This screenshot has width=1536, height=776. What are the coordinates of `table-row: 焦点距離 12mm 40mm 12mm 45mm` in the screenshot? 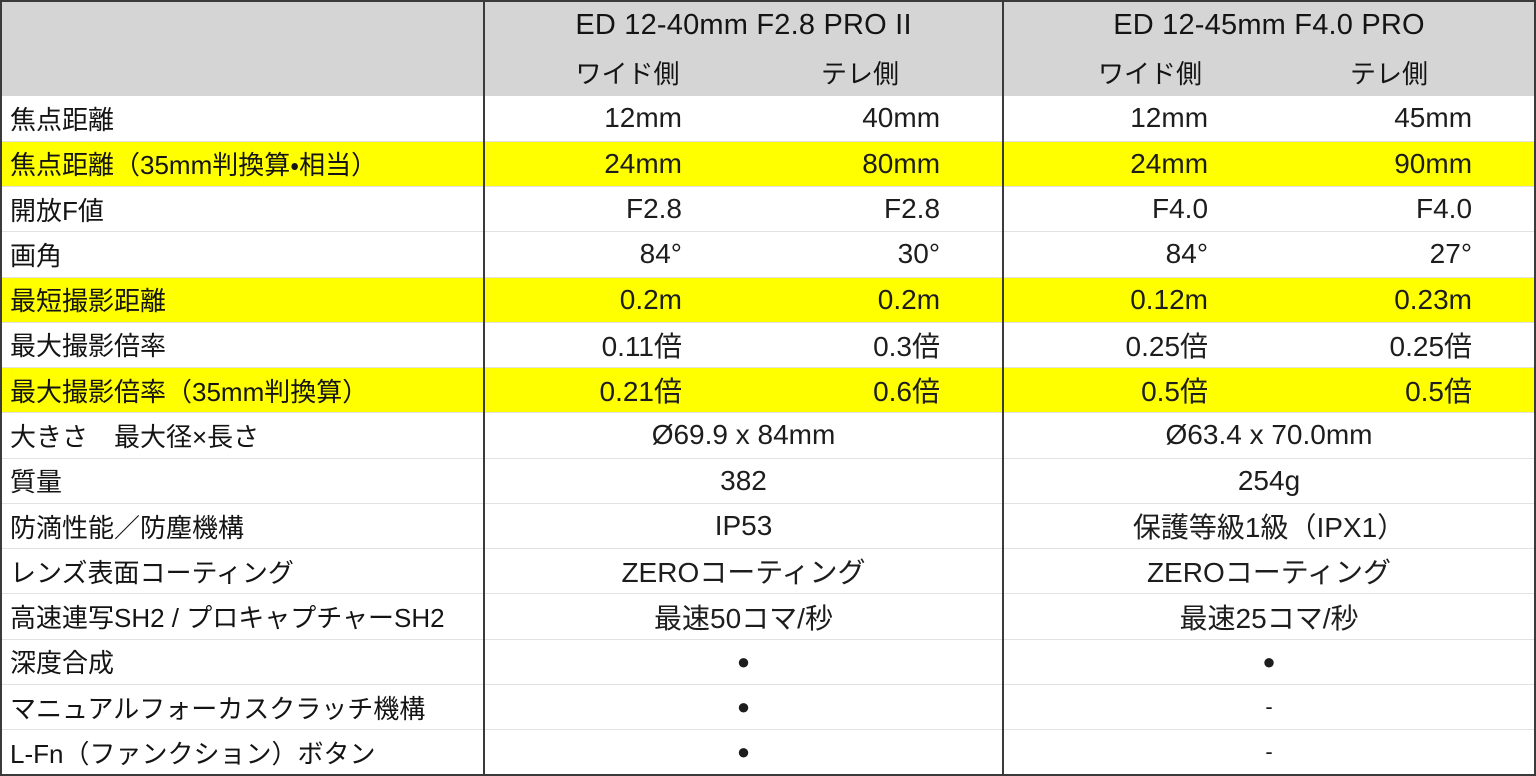 It's located at (768, 119).